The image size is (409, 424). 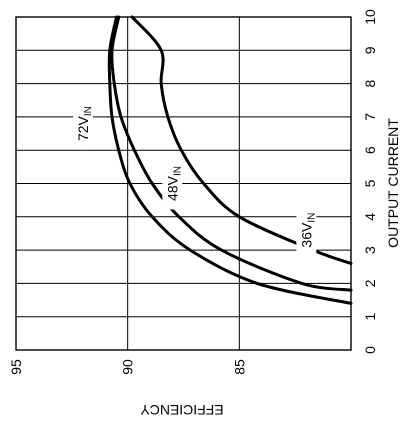 What do you see at coordinates (370, 250) in the screenshot?
I see `tick-label-current-3: 3` at bounding box center [370, 250].